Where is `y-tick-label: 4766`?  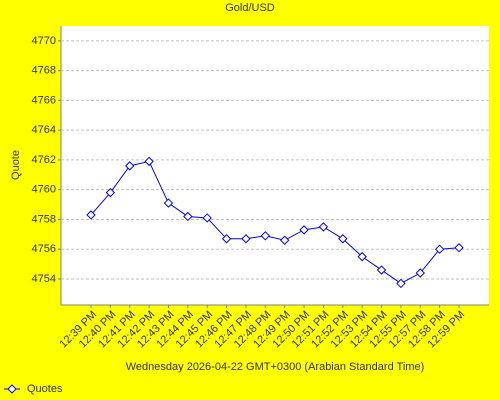
y-tick-label: 4766 is located at coordinates (44, 100).